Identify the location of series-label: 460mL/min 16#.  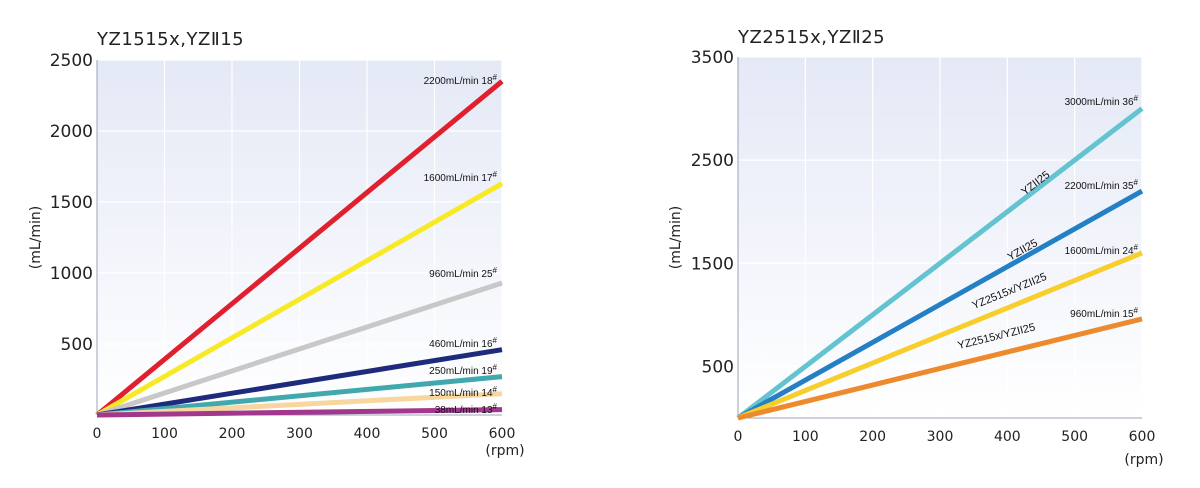
(463, 343).